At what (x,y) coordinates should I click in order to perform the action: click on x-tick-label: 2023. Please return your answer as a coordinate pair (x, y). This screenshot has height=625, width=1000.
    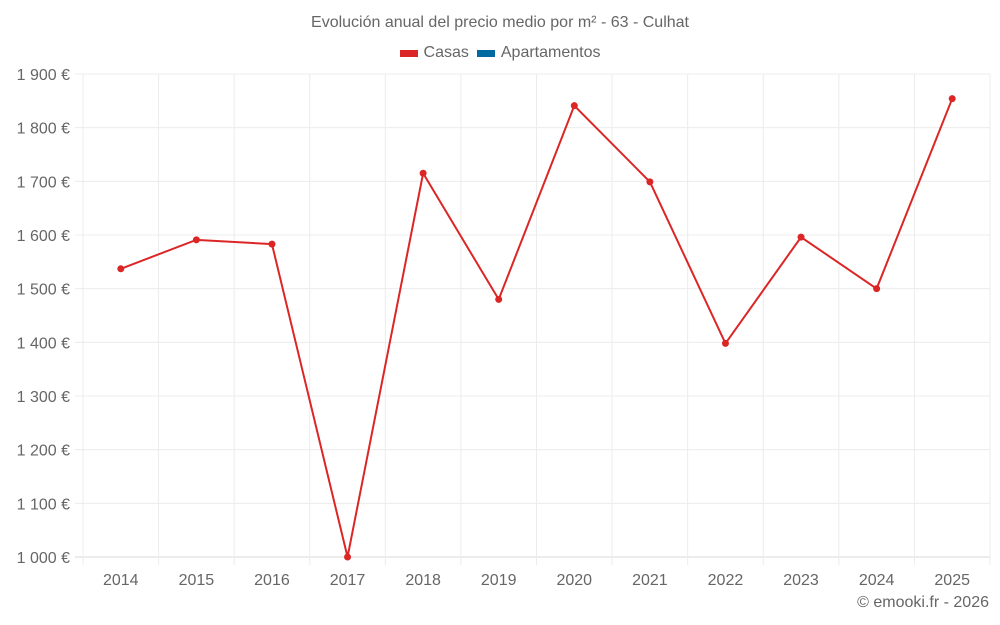
    Looking at the image, I should click on (801, 580).